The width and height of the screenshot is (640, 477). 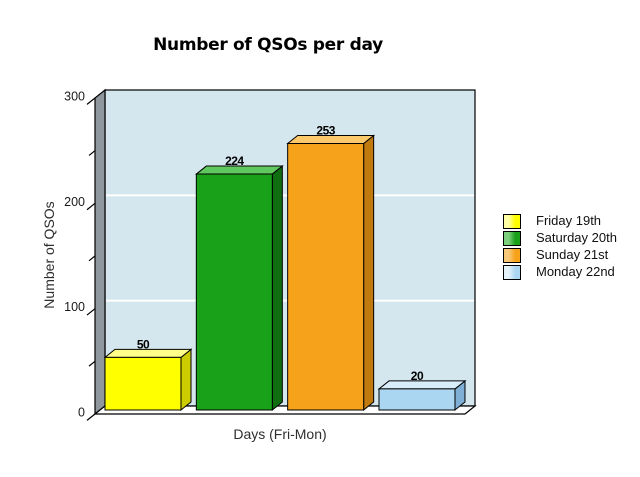 I want to click on y-tick-label: 100, so click(x=74, y=307).